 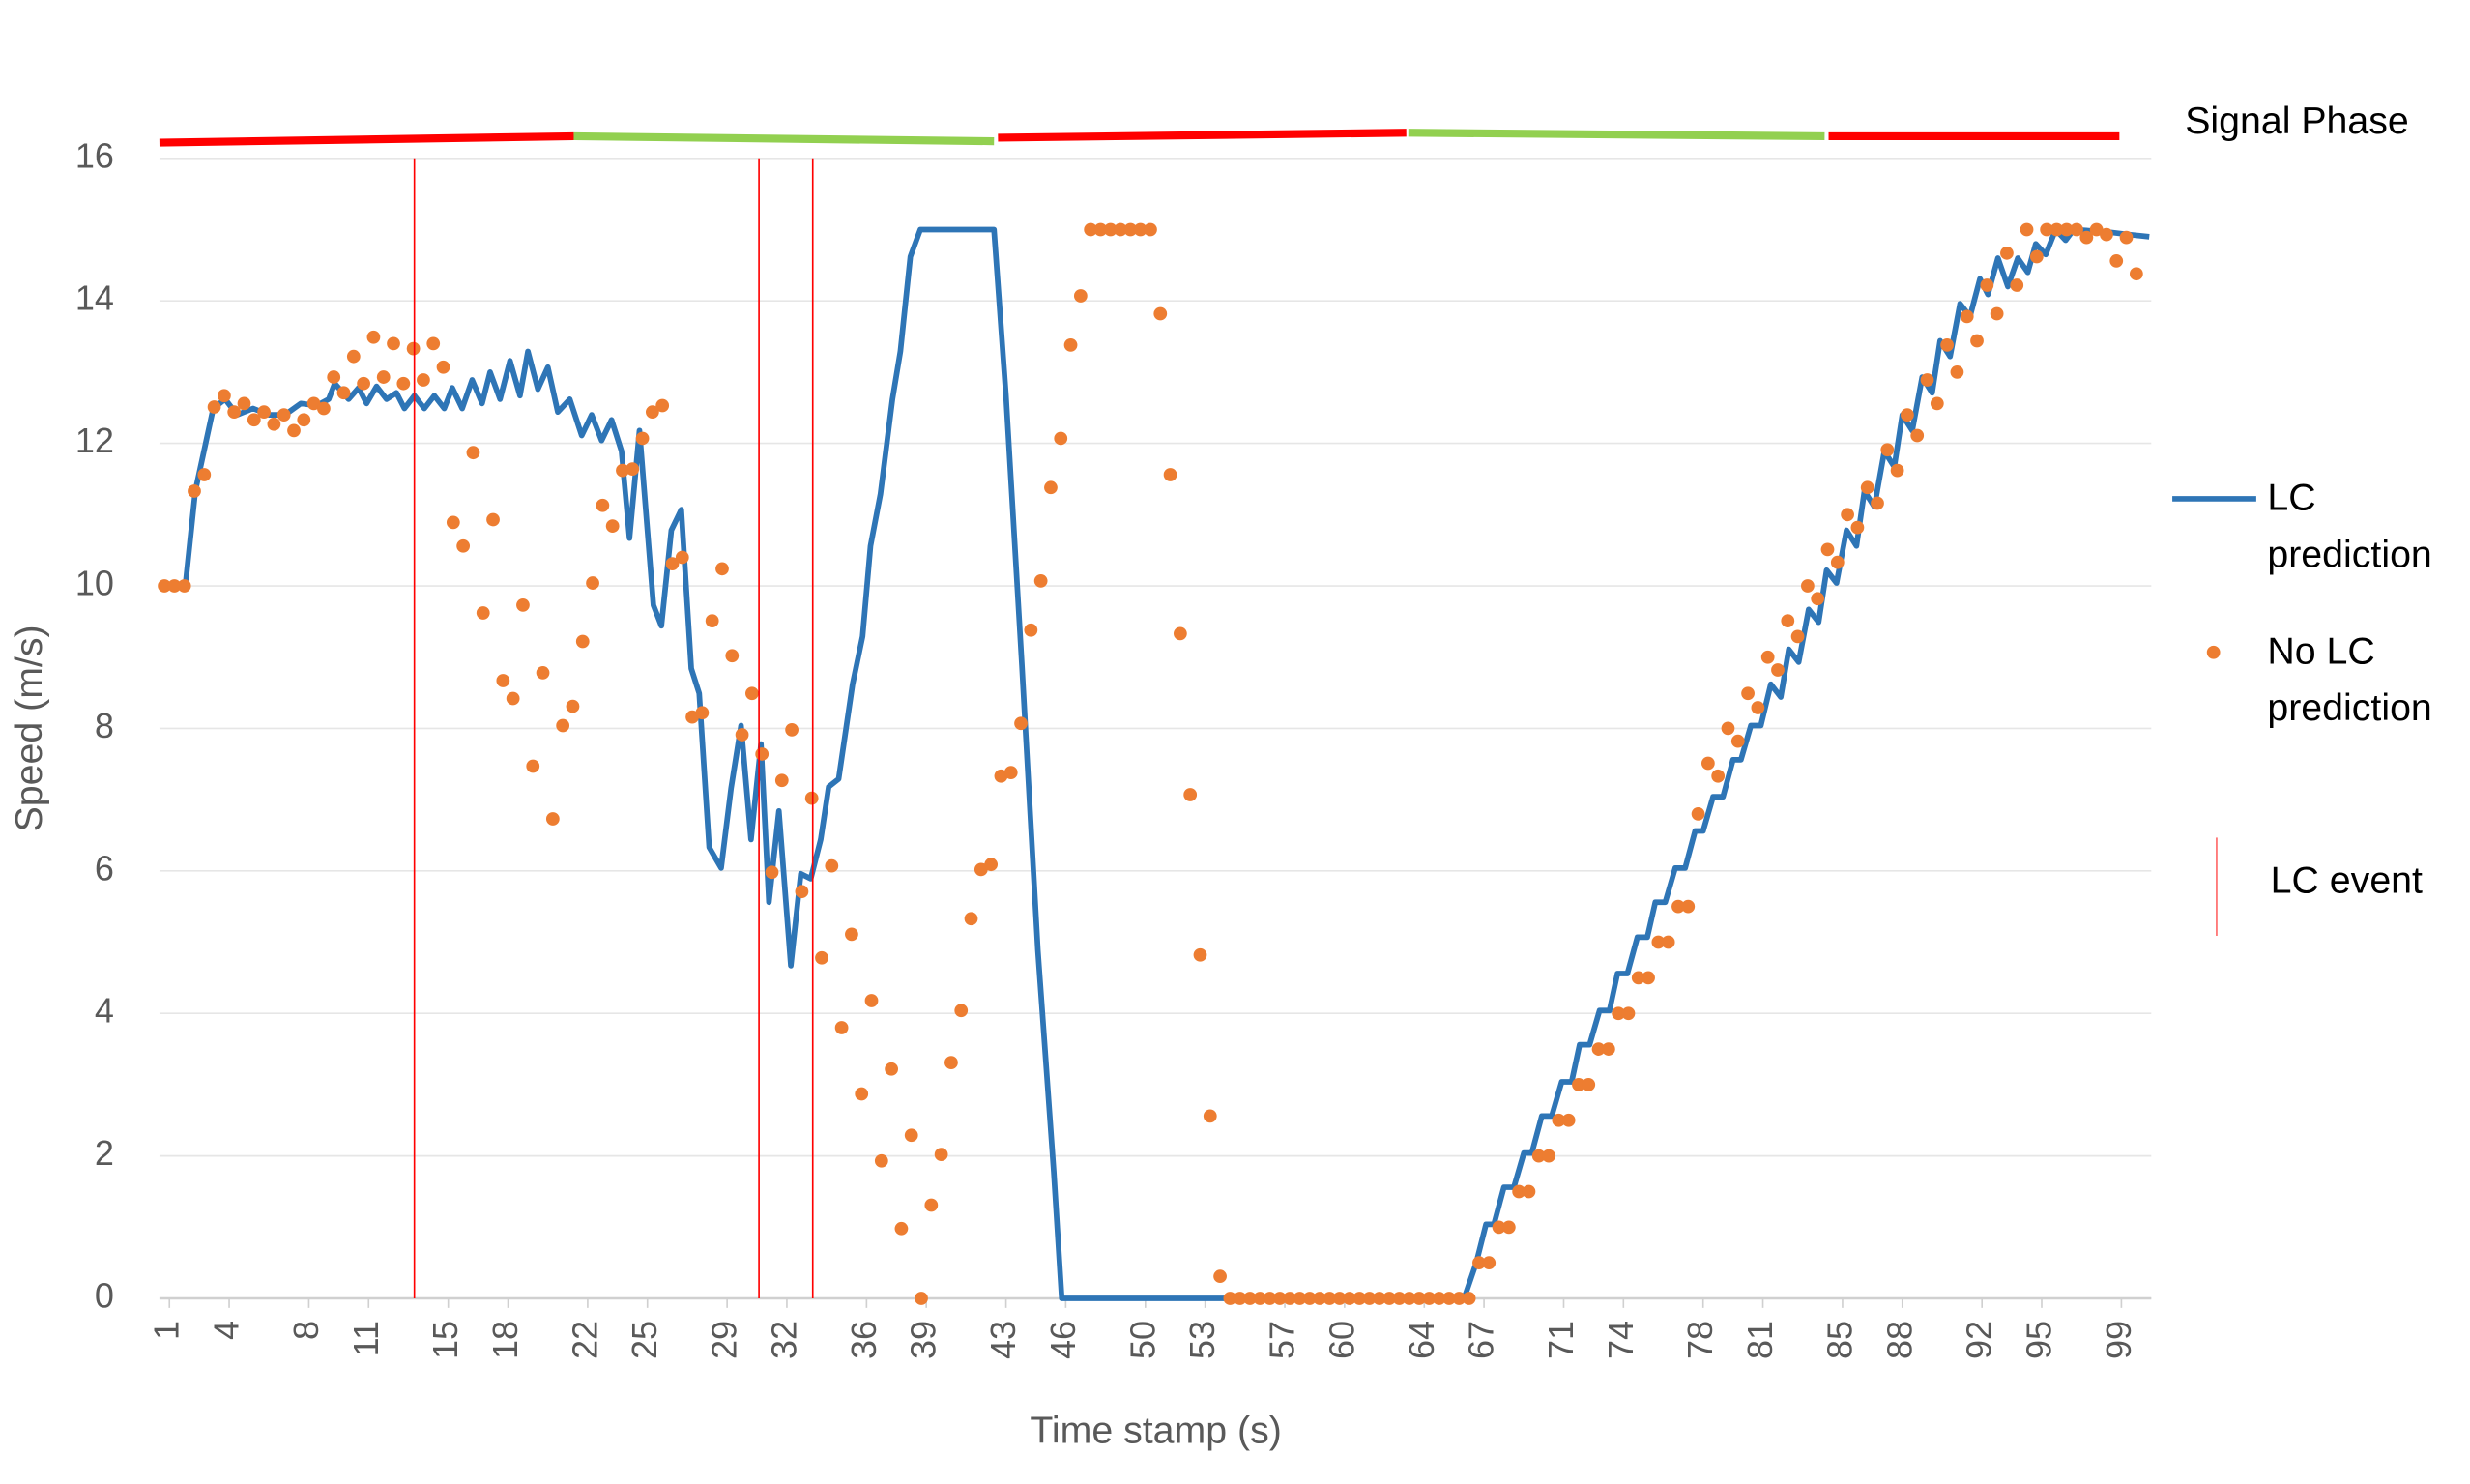 I want to click on x-tick-label: 22, so click(x=584, y=1340).